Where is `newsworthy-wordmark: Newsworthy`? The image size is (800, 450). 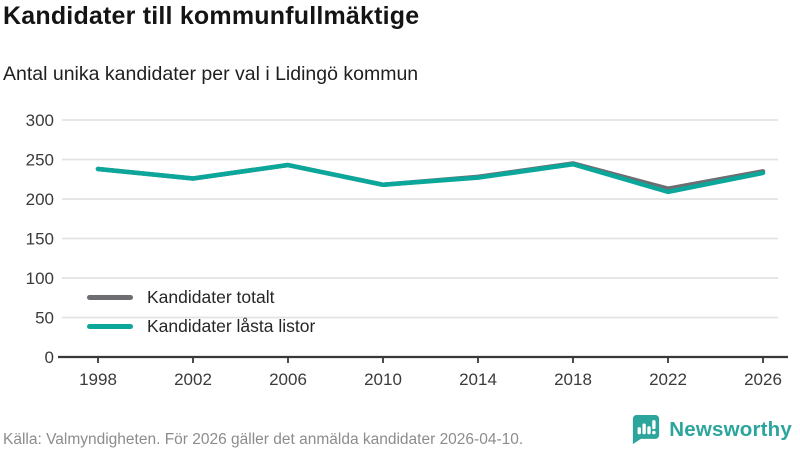 newsworthy-wordmark: Newsworthy is located at coordinates (730, 429).